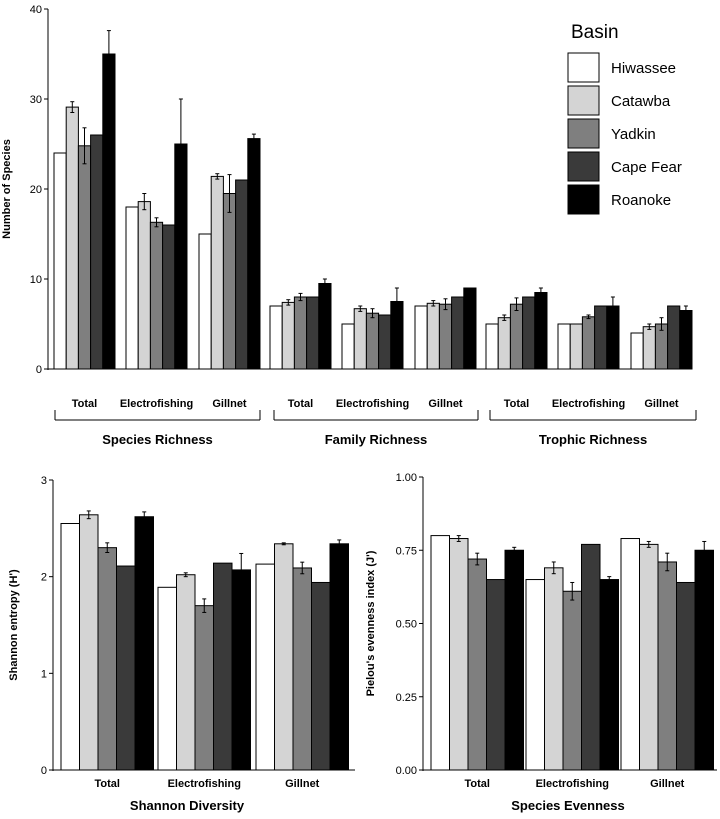  Describe the element at coordinates (376, 428) in the screenshot. I see `group-bracket: Family Richness` at that location.